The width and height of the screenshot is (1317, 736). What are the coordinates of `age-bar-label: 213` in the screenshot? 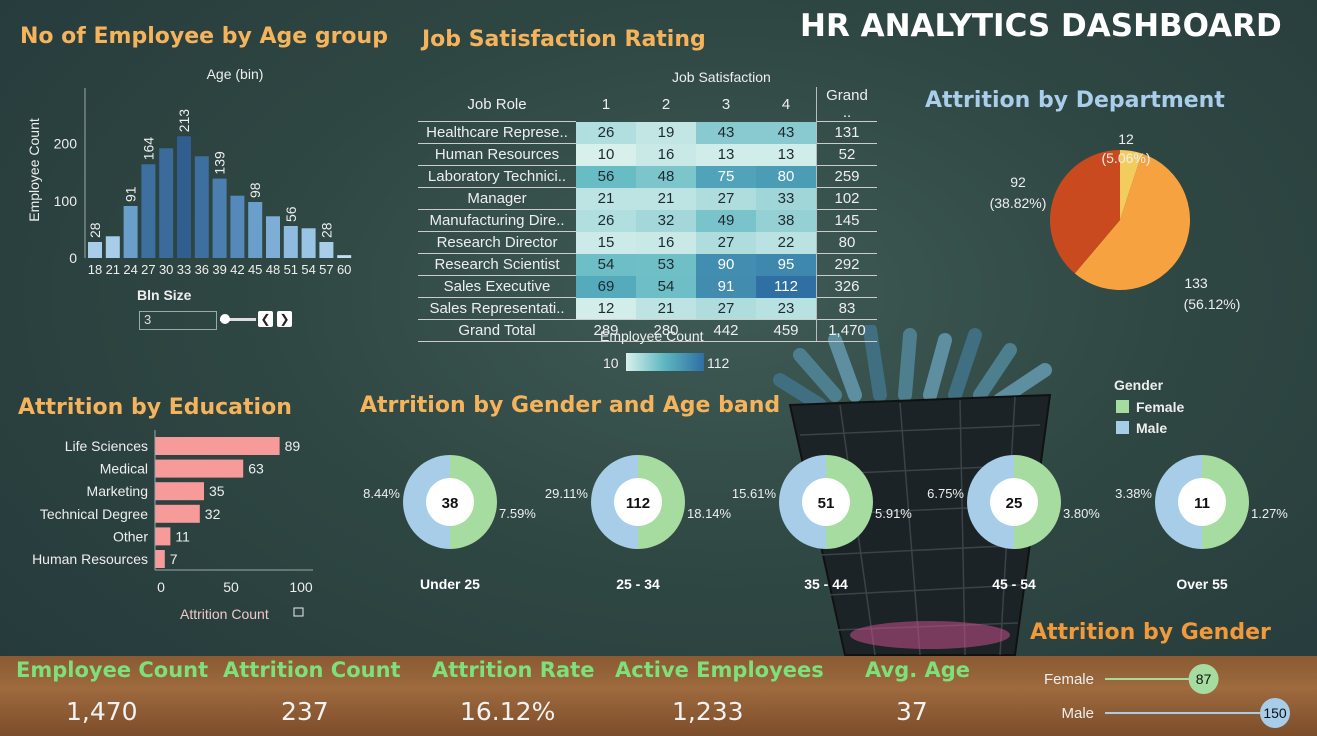 It's located at (184, 121).